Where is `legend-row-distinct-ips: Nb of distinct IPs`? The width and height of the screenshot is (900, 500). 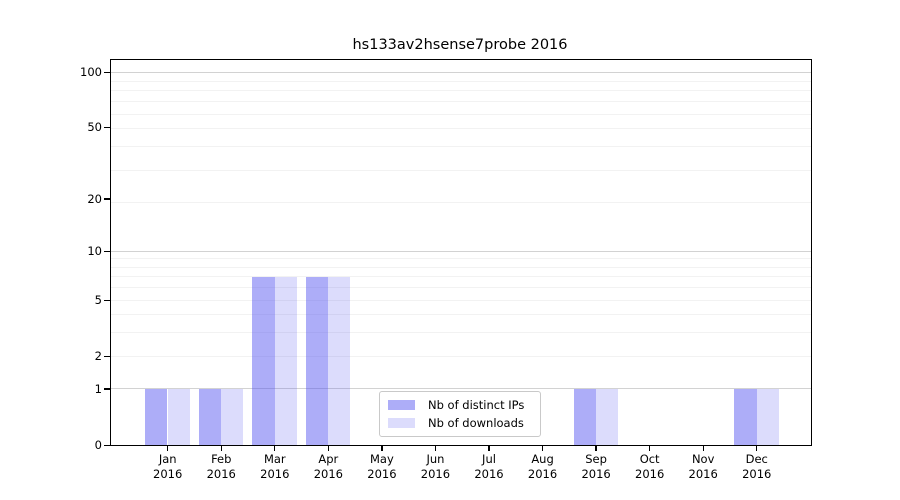
legend-row-distinct-ips: Nb of distinct IPs is located at coordinates (460, 404).